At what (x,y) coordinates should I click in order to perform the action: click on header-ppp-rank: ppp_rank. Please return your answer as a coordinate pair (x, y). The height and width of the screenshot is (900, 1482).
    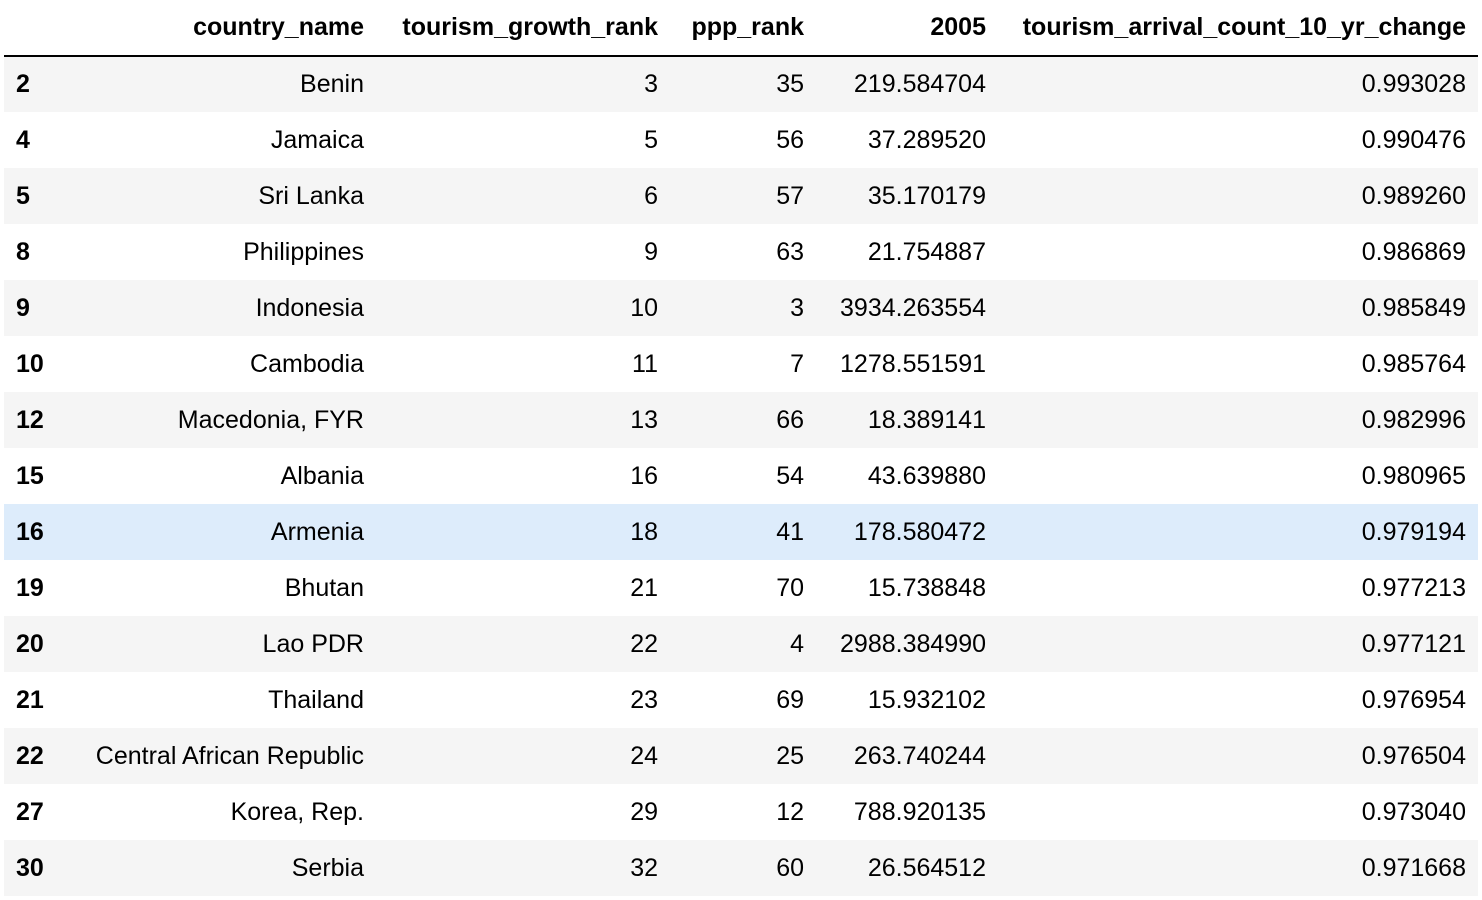
    Looking at the image, I should click on (743, 28).